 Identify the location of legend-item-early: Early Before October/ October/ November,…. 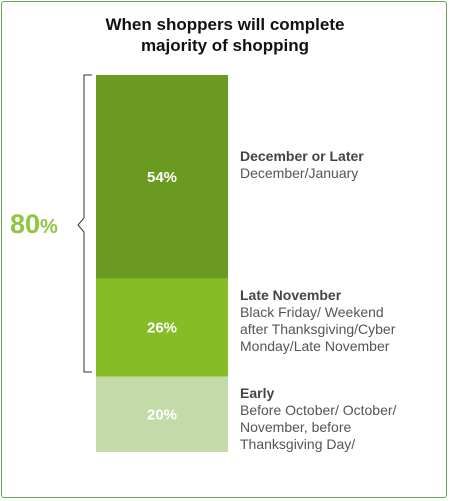
(342, 419).